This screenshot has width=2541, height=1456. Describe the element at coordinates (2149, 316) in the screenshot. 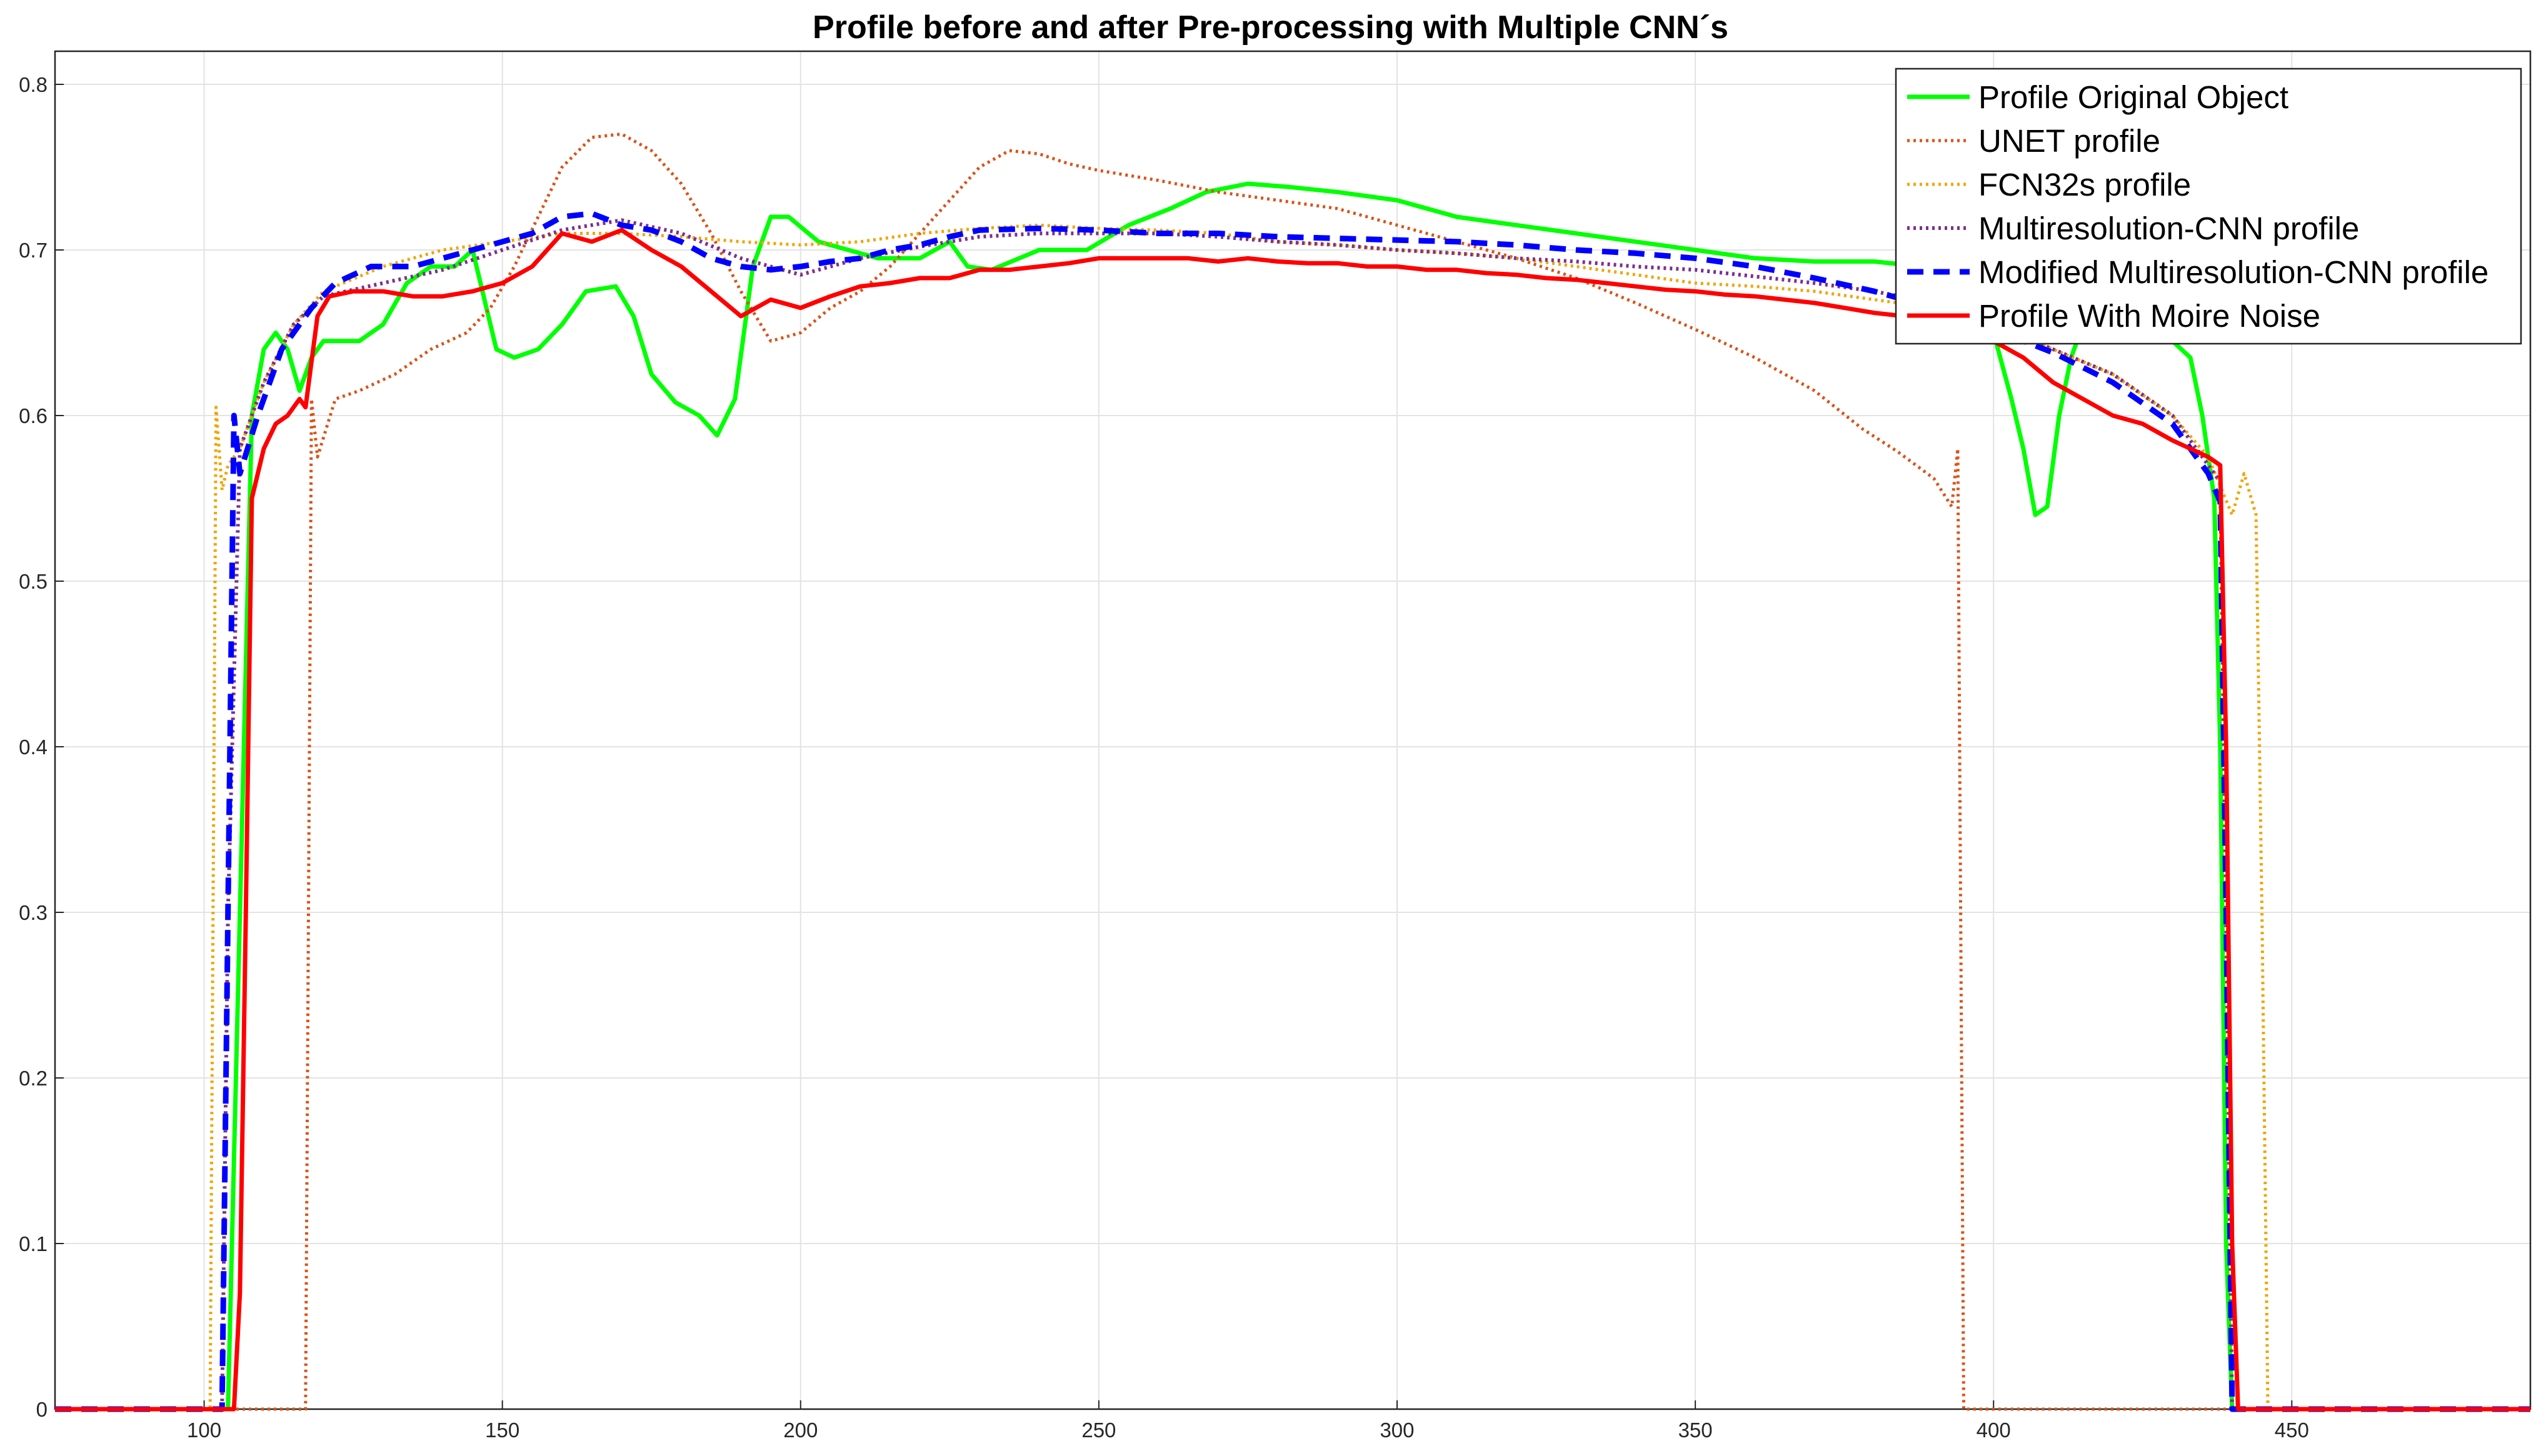

I see `legend-entry-label: Profile With Moire Noise` at that location.